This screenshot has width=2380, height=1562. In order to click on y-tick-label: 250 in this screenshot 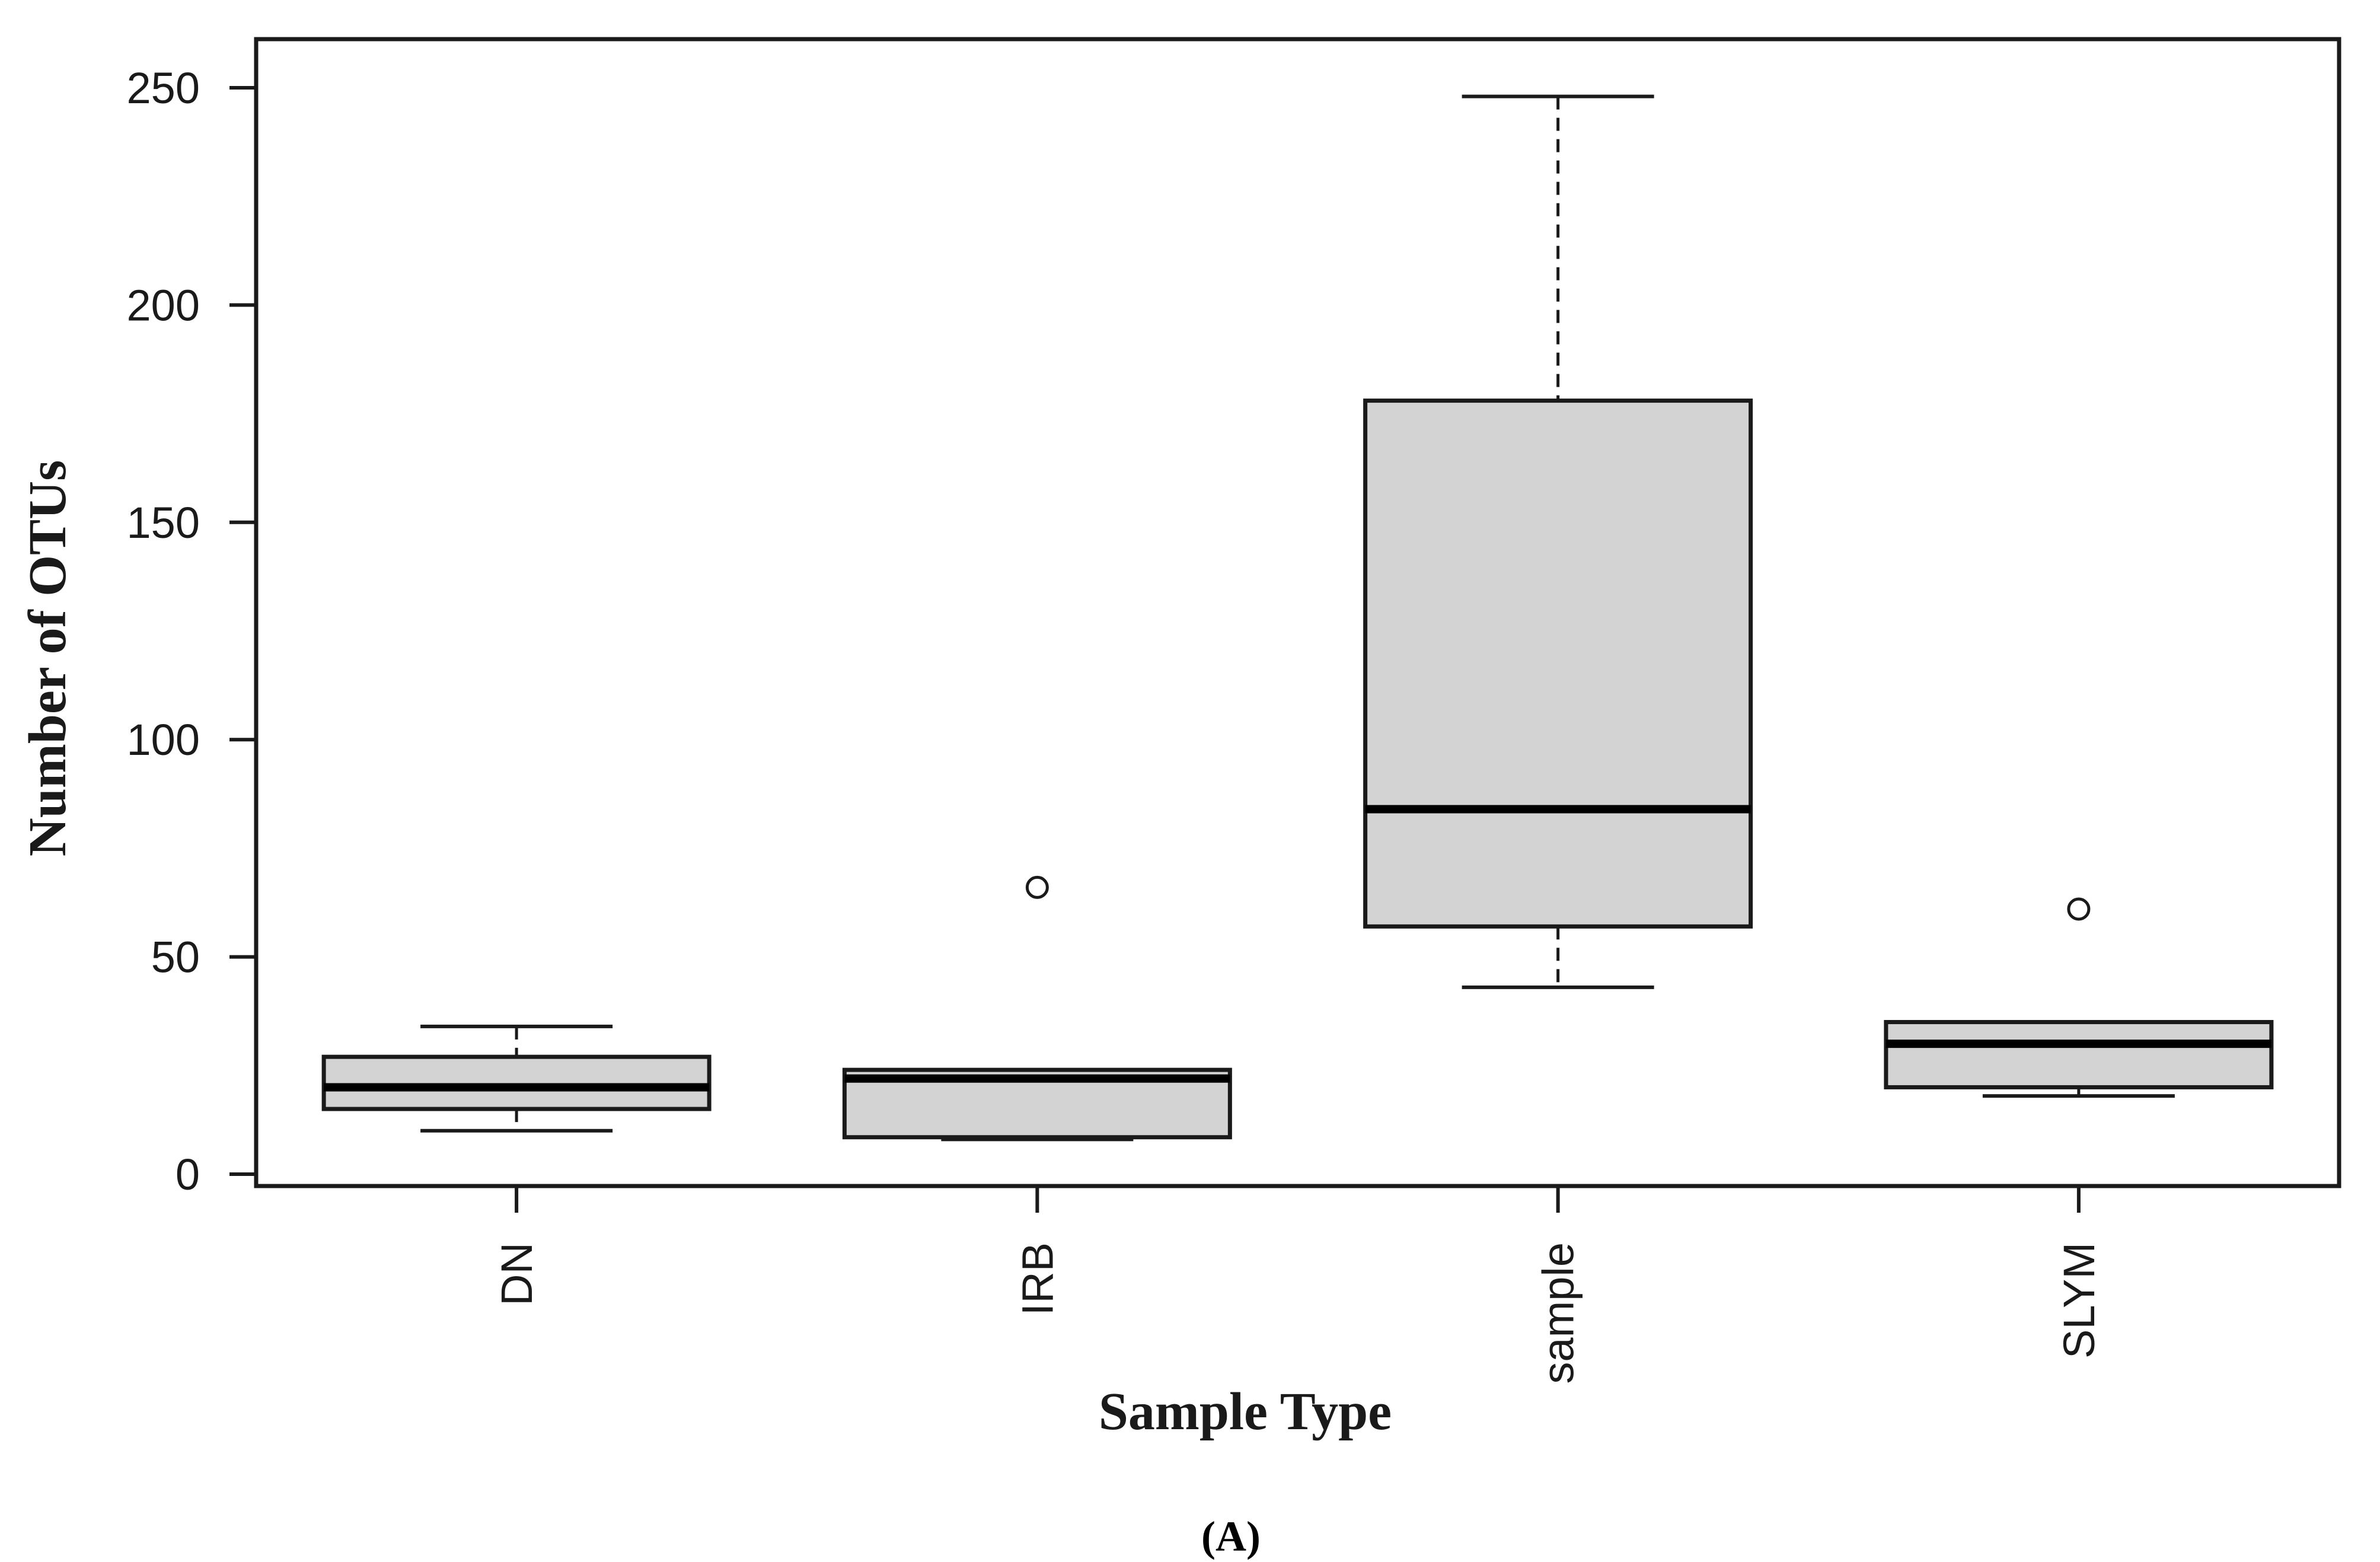, I will do `click(163, 88)`.